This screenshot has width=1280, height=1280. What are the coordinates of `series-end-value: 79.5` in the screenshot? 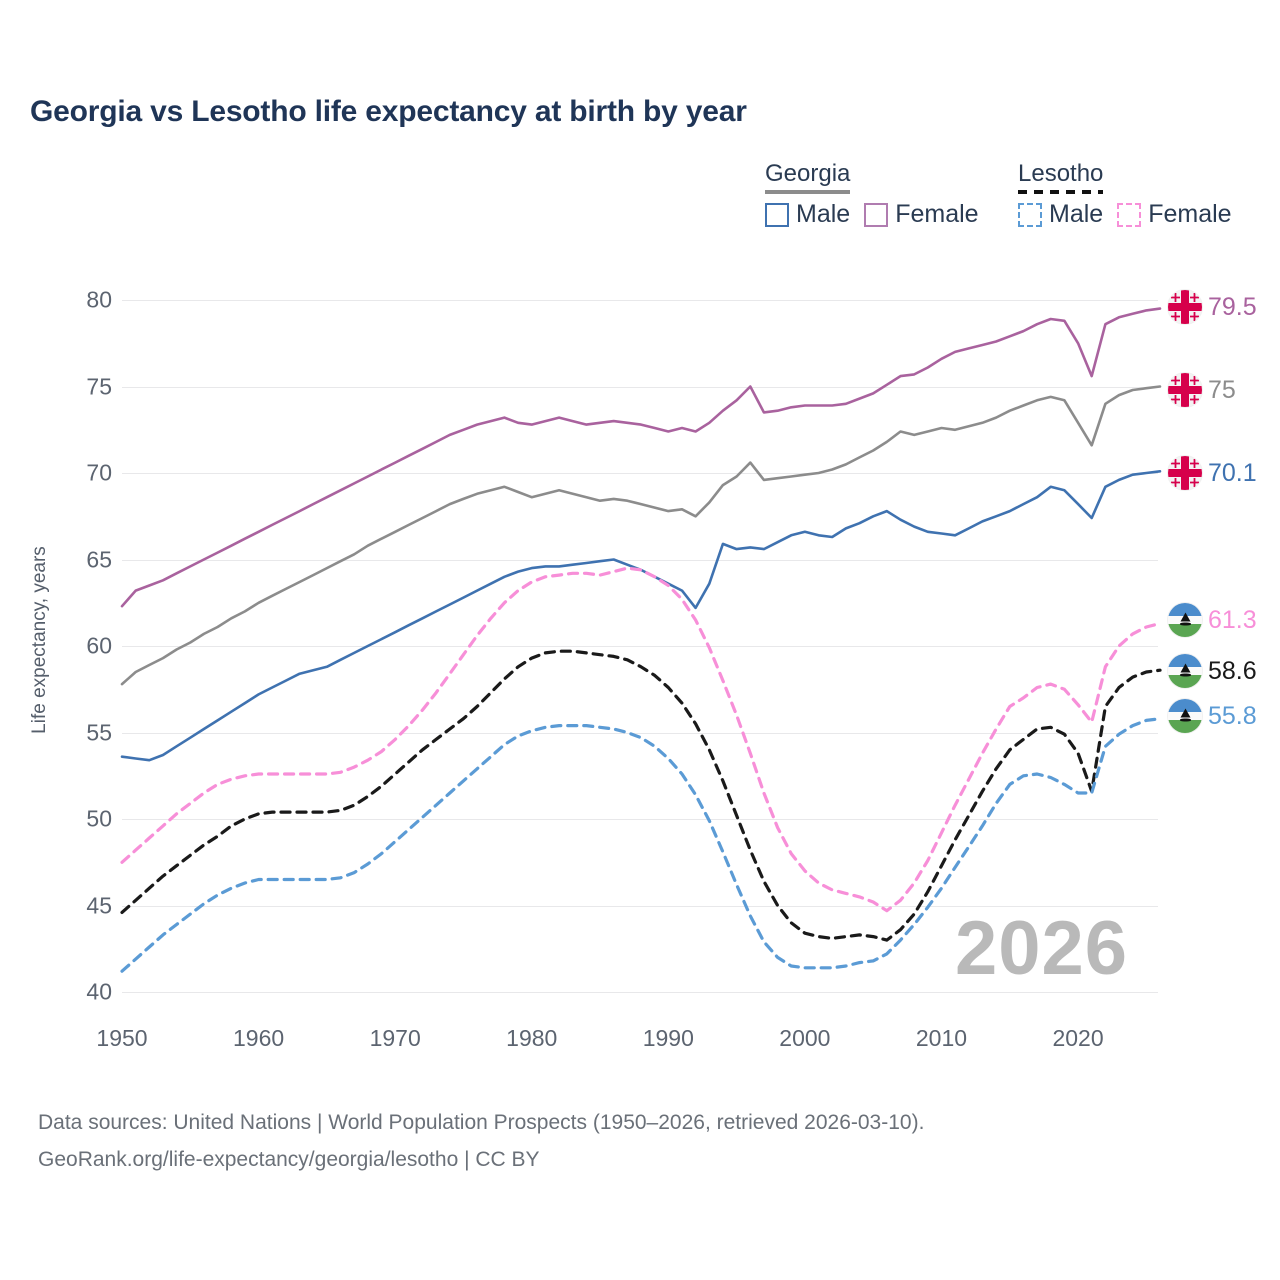 It's located at (1232, 306).